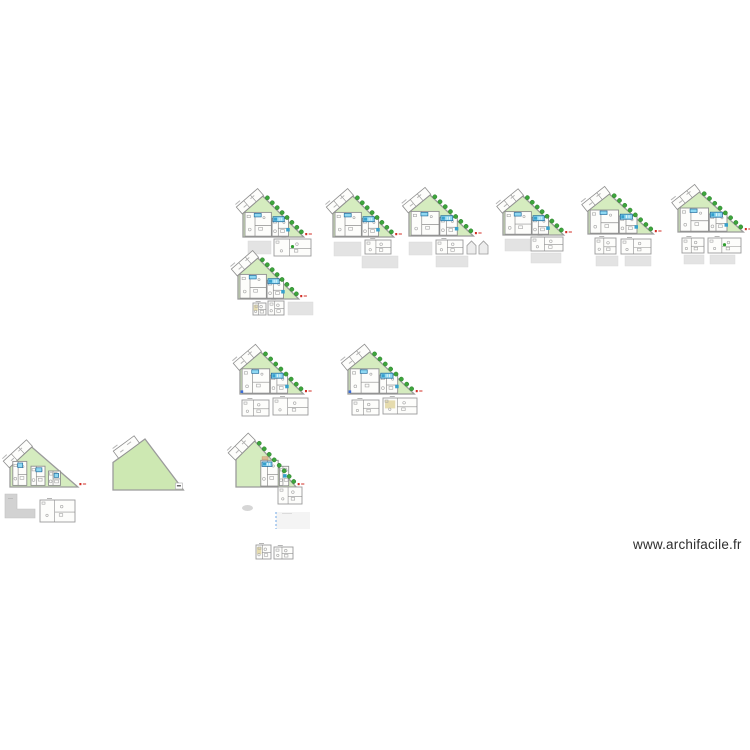  I want to click on plot-outline, so click(148, 464).